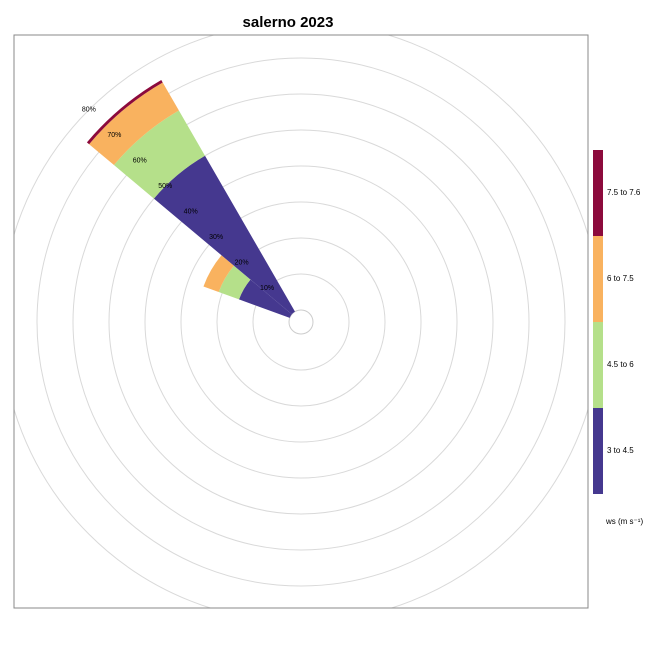 The width and height of the screenshot is (650, 650). What do you see at coordinates (620, 278) in the screenshot?
I see `legend-label: 6 to 7.5` at bounding box center [620, 278].